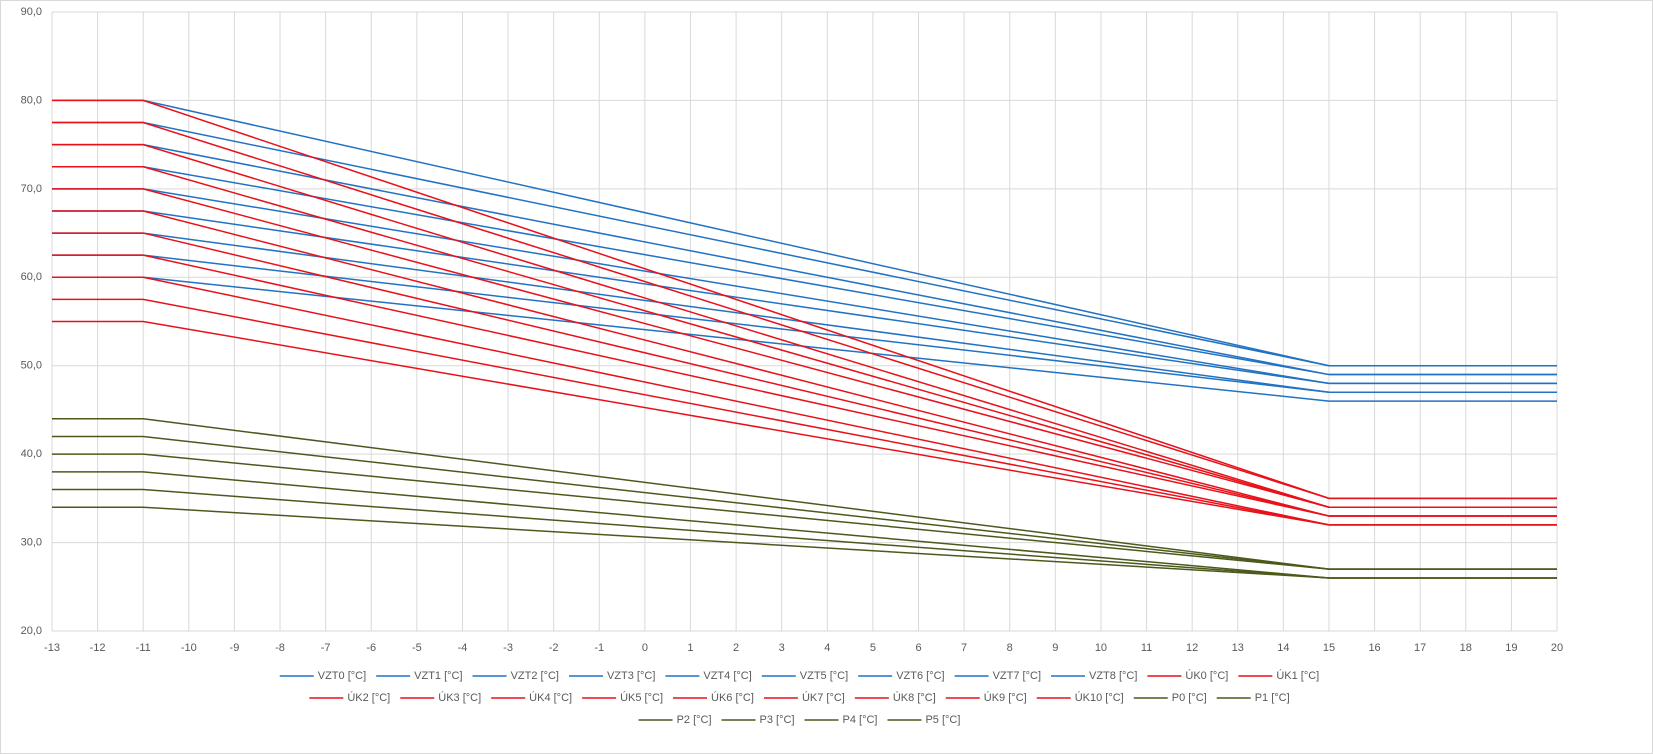  What do you see at coordinates (1278, 675) in the screenshot?
I see `legend-item: ÚK1 [°C]` at bounding box center [1278, 675].